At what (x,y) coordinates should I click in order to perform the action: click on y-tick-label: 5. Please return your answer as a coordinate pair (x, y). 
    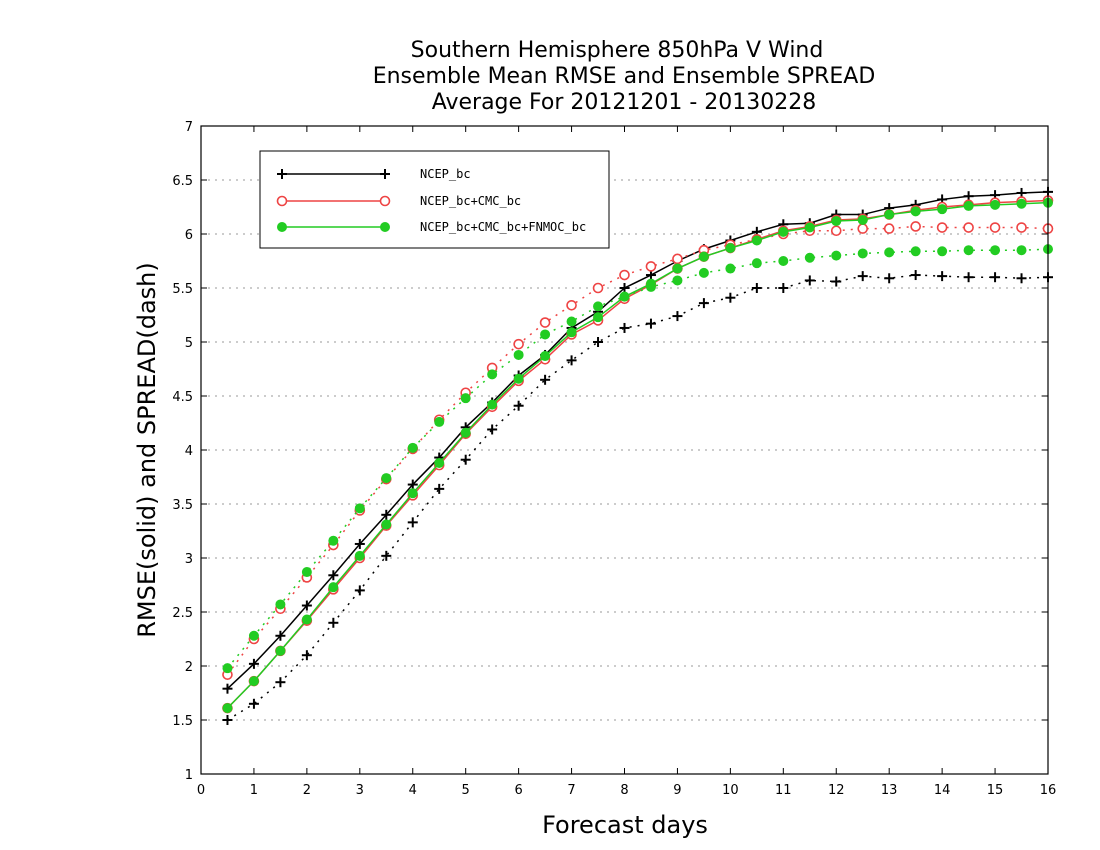
    Looking at the image, I should click on (189, 343).